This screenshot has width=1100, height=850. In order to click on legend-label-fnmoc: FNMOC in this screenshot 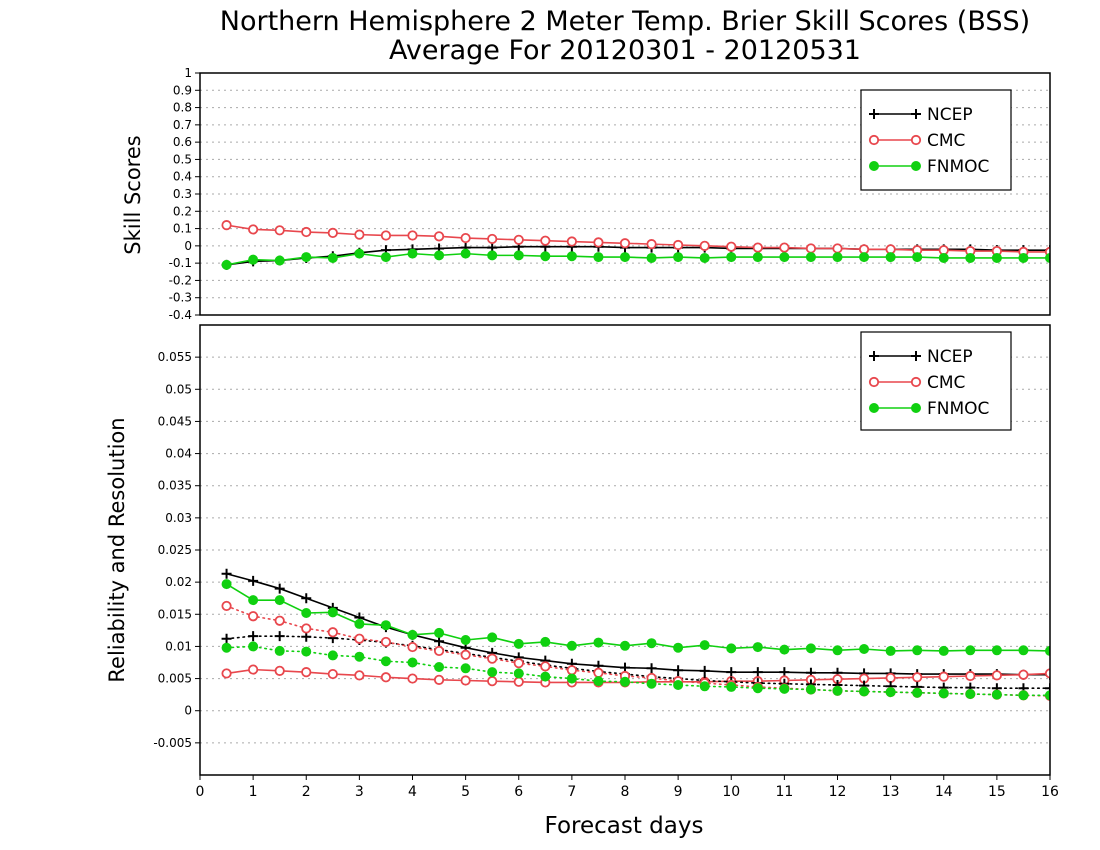, I will do `click(958, 409)`.